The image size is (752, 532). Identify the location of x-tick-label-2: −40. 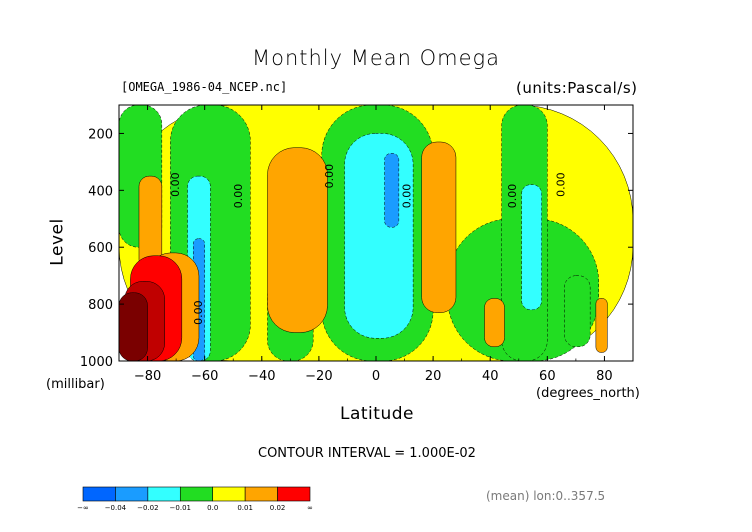
(261, 376).